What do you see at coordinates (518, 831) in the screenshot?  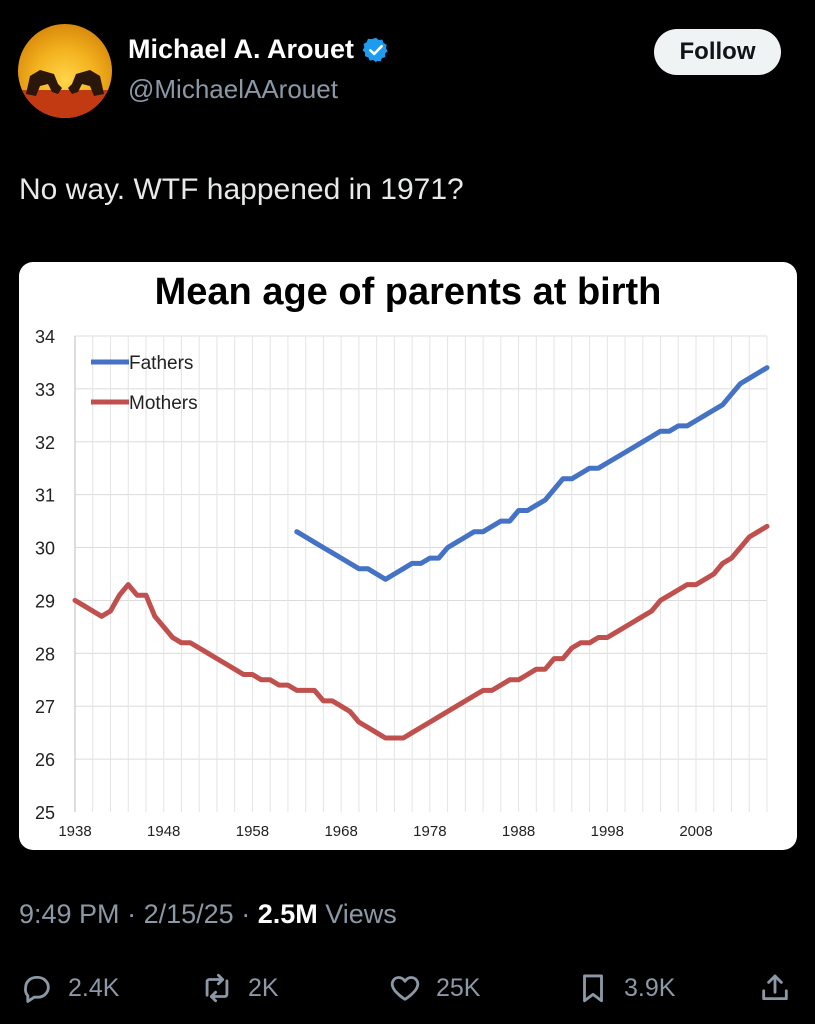 I see `x-tick-label: 1988` at bounding box center [518, 831].